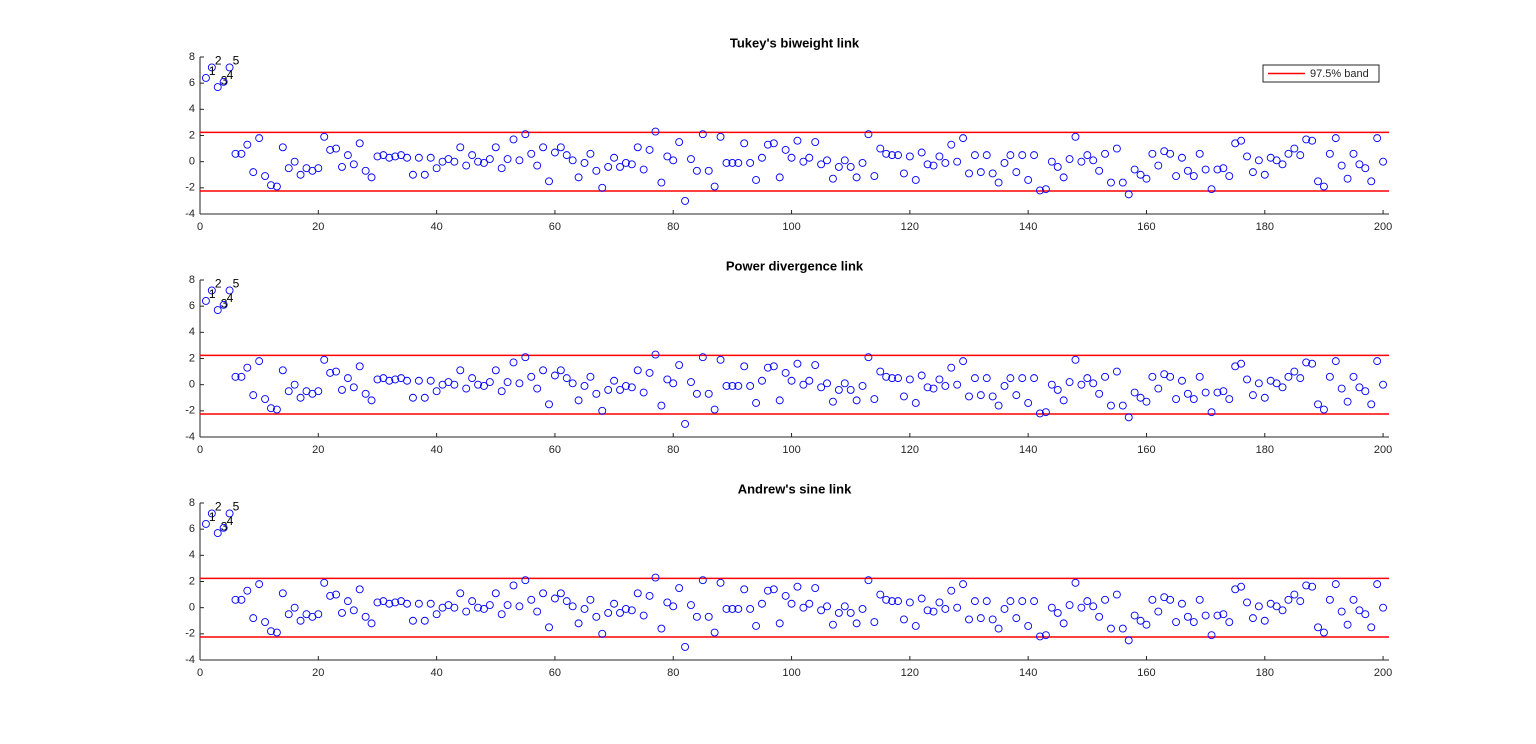 This screenshot has height=744, width=1536. What do you see at coordinates (555, 673) in the screenshot?
I see `x-tick-label: 60` at bounding box center [555, 673].